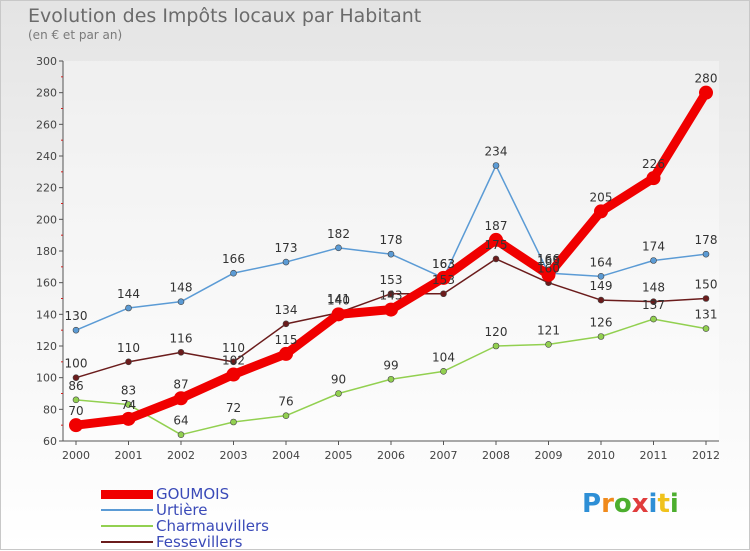  I want to click on chart-subtitle: (en € et par an), so click(75, 35).